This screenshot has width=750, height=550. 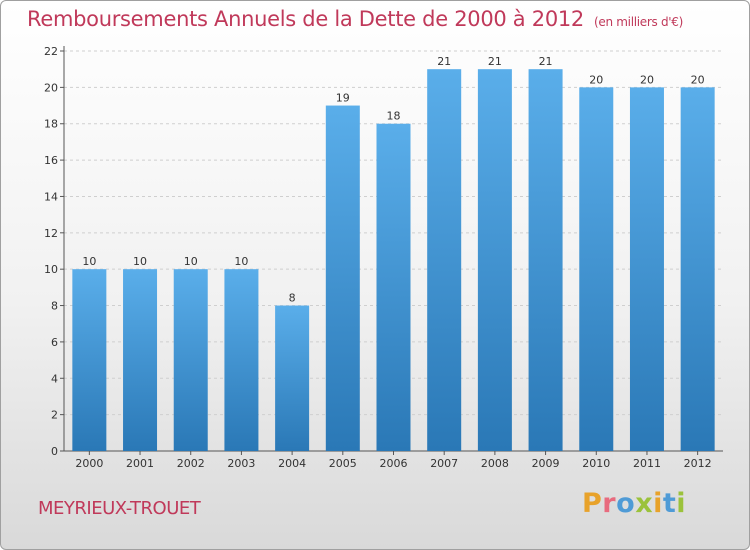 What do you see at coordinates (647, 463) in the screenshot?
I see `x-tick-label-2011: 2011` at bounding box center [647, 463].